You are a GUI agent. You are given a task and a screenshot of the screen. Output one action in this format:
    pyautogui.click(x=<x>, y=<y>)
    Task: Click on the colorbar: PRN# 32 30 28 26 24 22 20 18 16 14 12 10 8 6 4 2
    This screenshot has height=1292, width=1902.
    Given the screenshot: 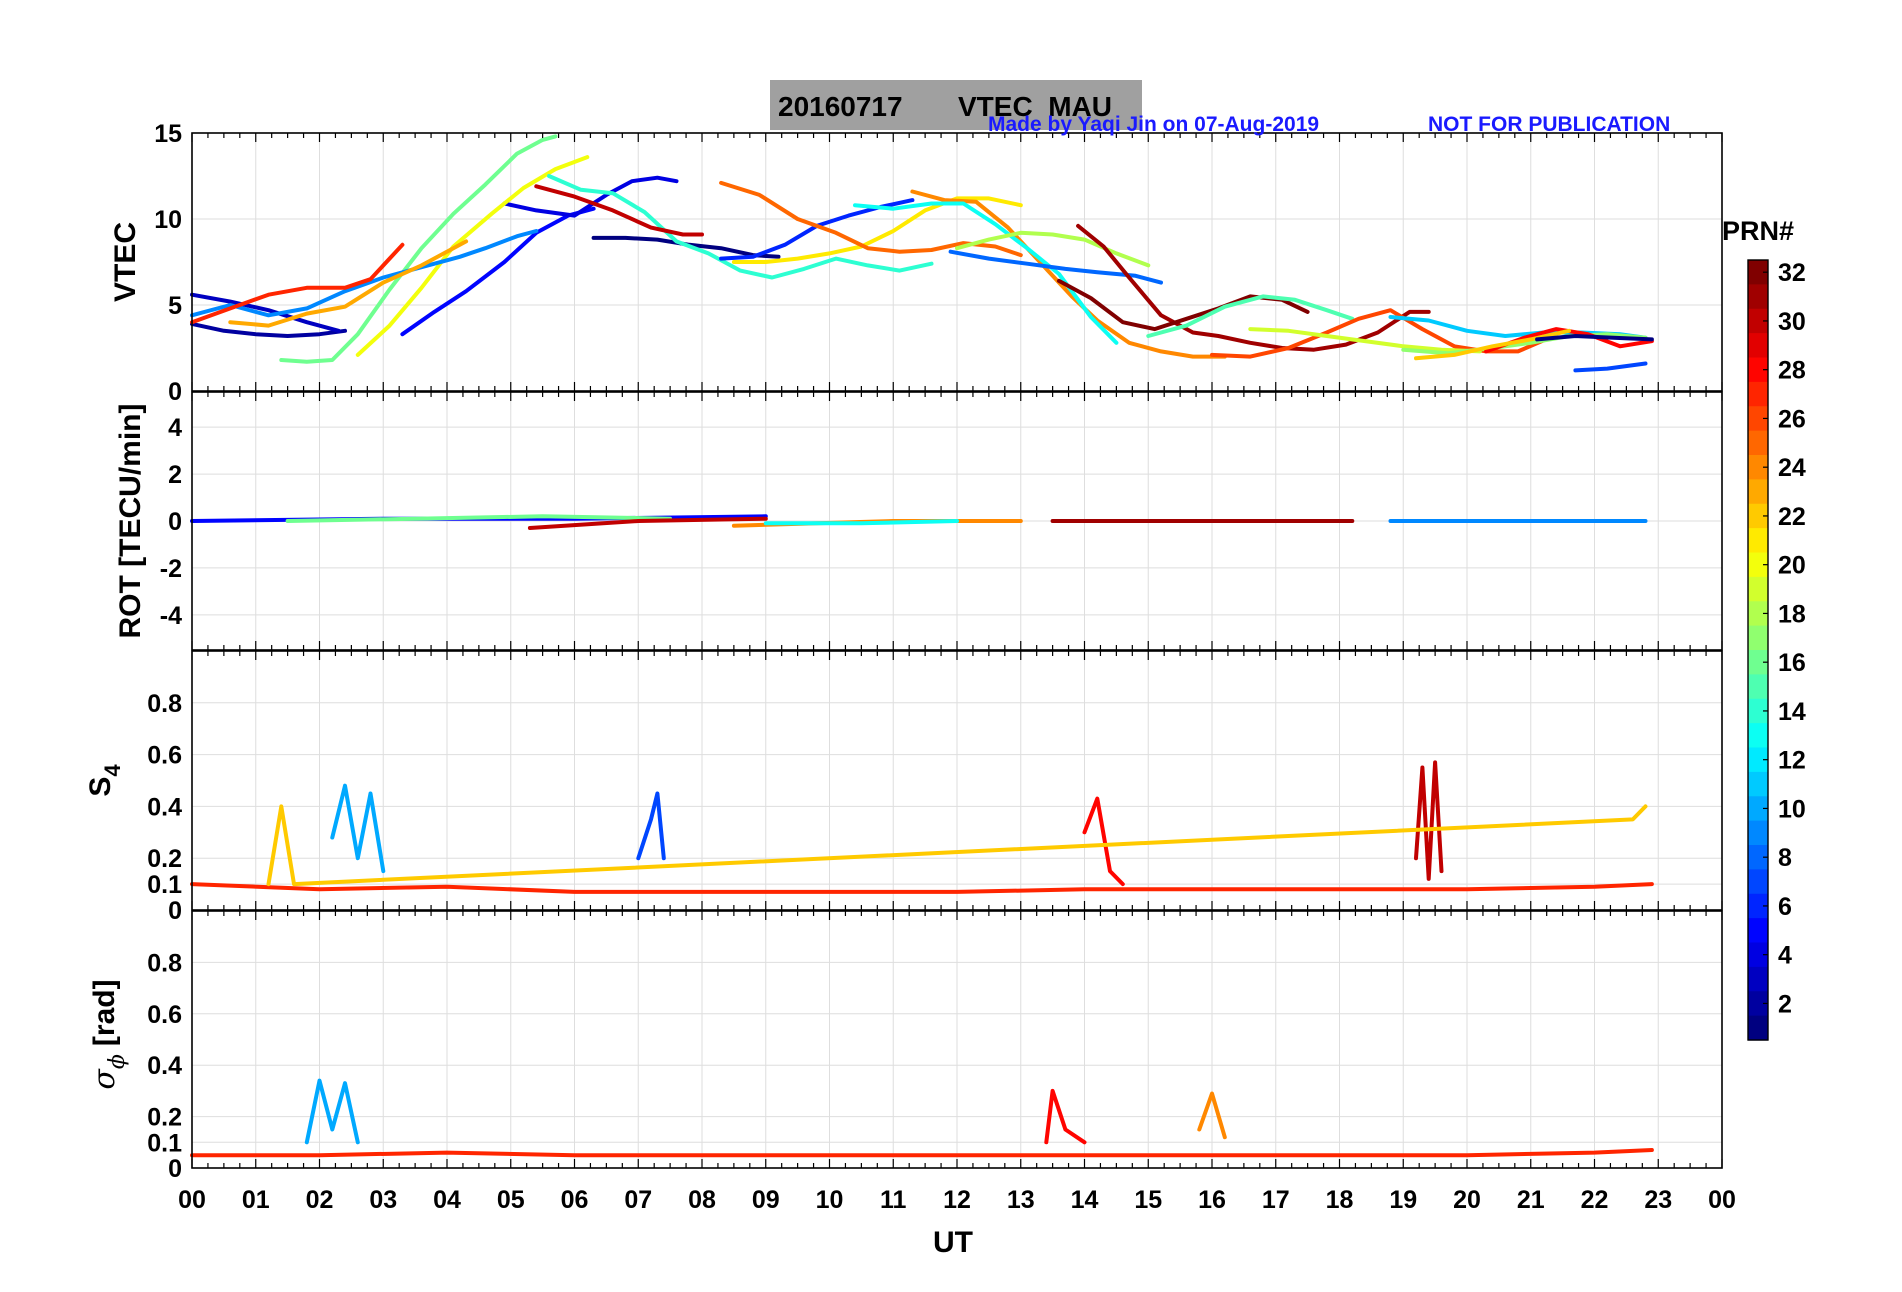 What is the action you would take?
    pyautogui.click(x=1764, y=628)
    